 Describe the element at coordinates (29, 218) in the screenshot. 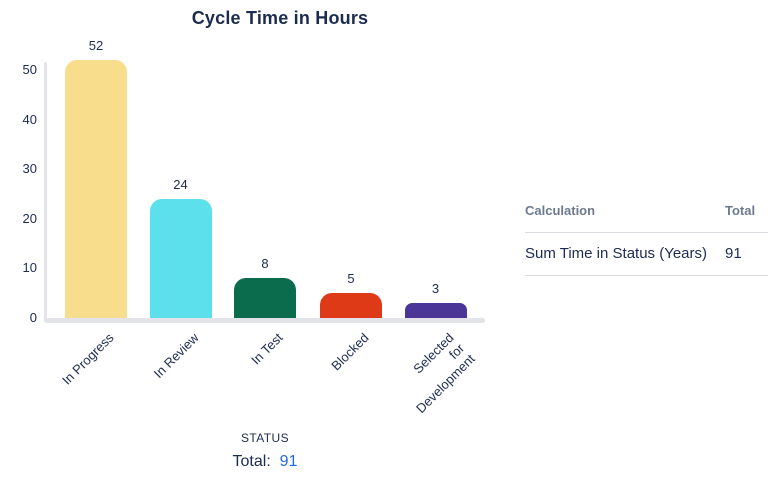

I see `y-tick-20: 20` at that location.